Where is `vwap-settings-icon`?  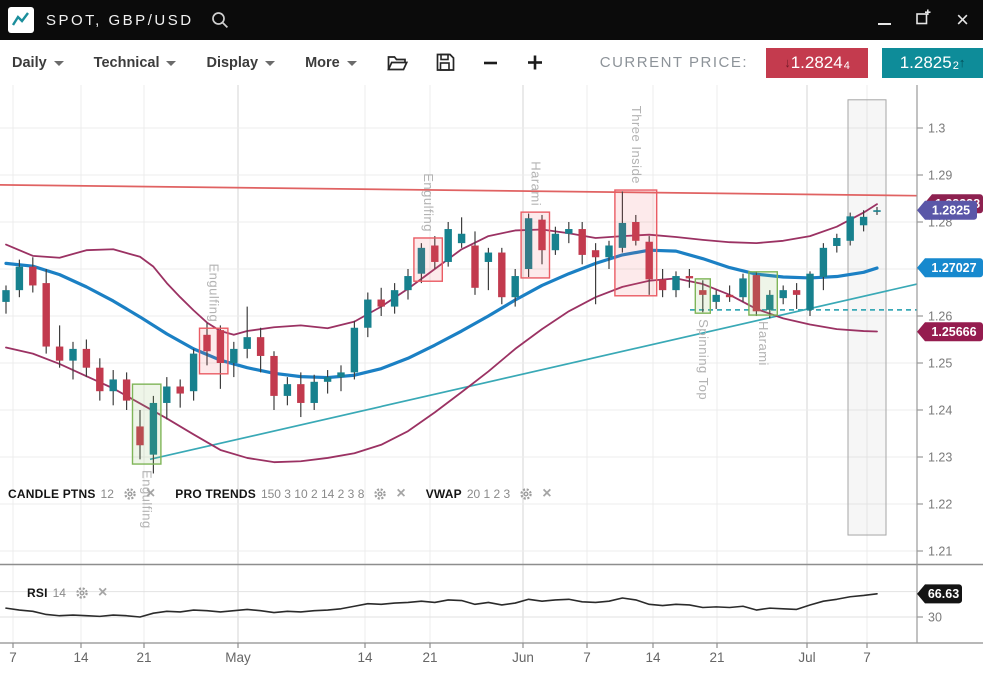 vwap-settings-icon is located at coordinates (526, 494).